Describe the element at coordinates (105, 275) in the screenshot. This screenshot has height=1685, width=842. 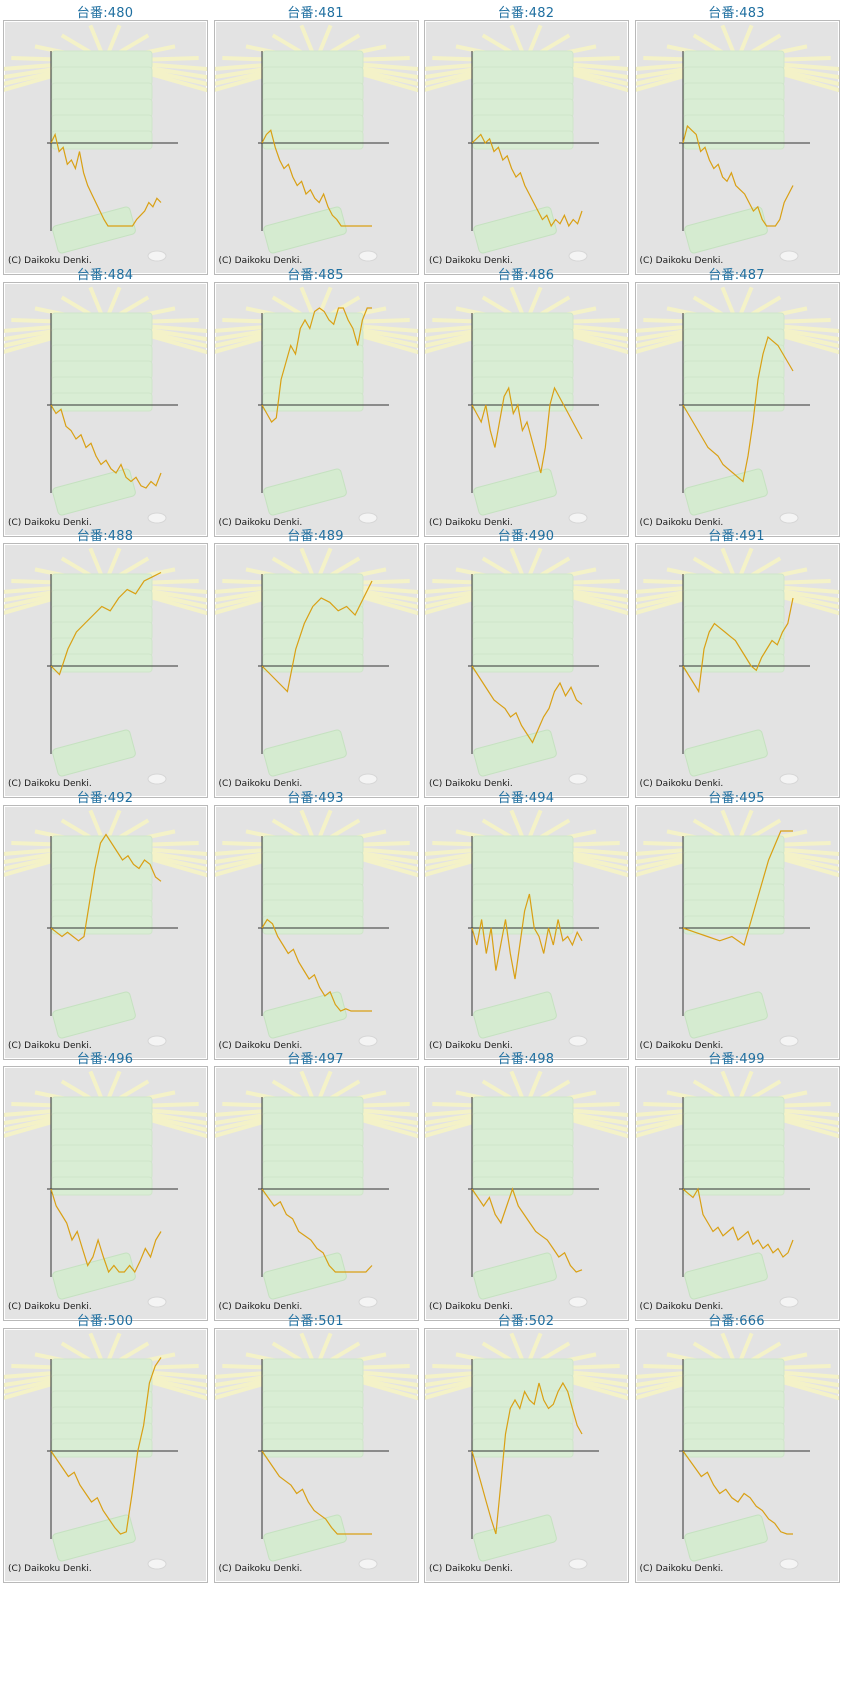
I see `chart-title: 台番:484` at that location.